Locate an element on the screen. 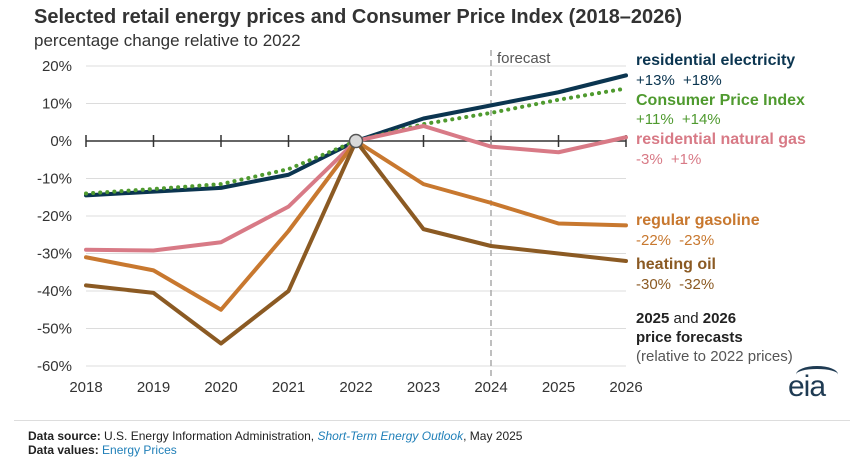  note-and: and is located at coordinates (686, 318).